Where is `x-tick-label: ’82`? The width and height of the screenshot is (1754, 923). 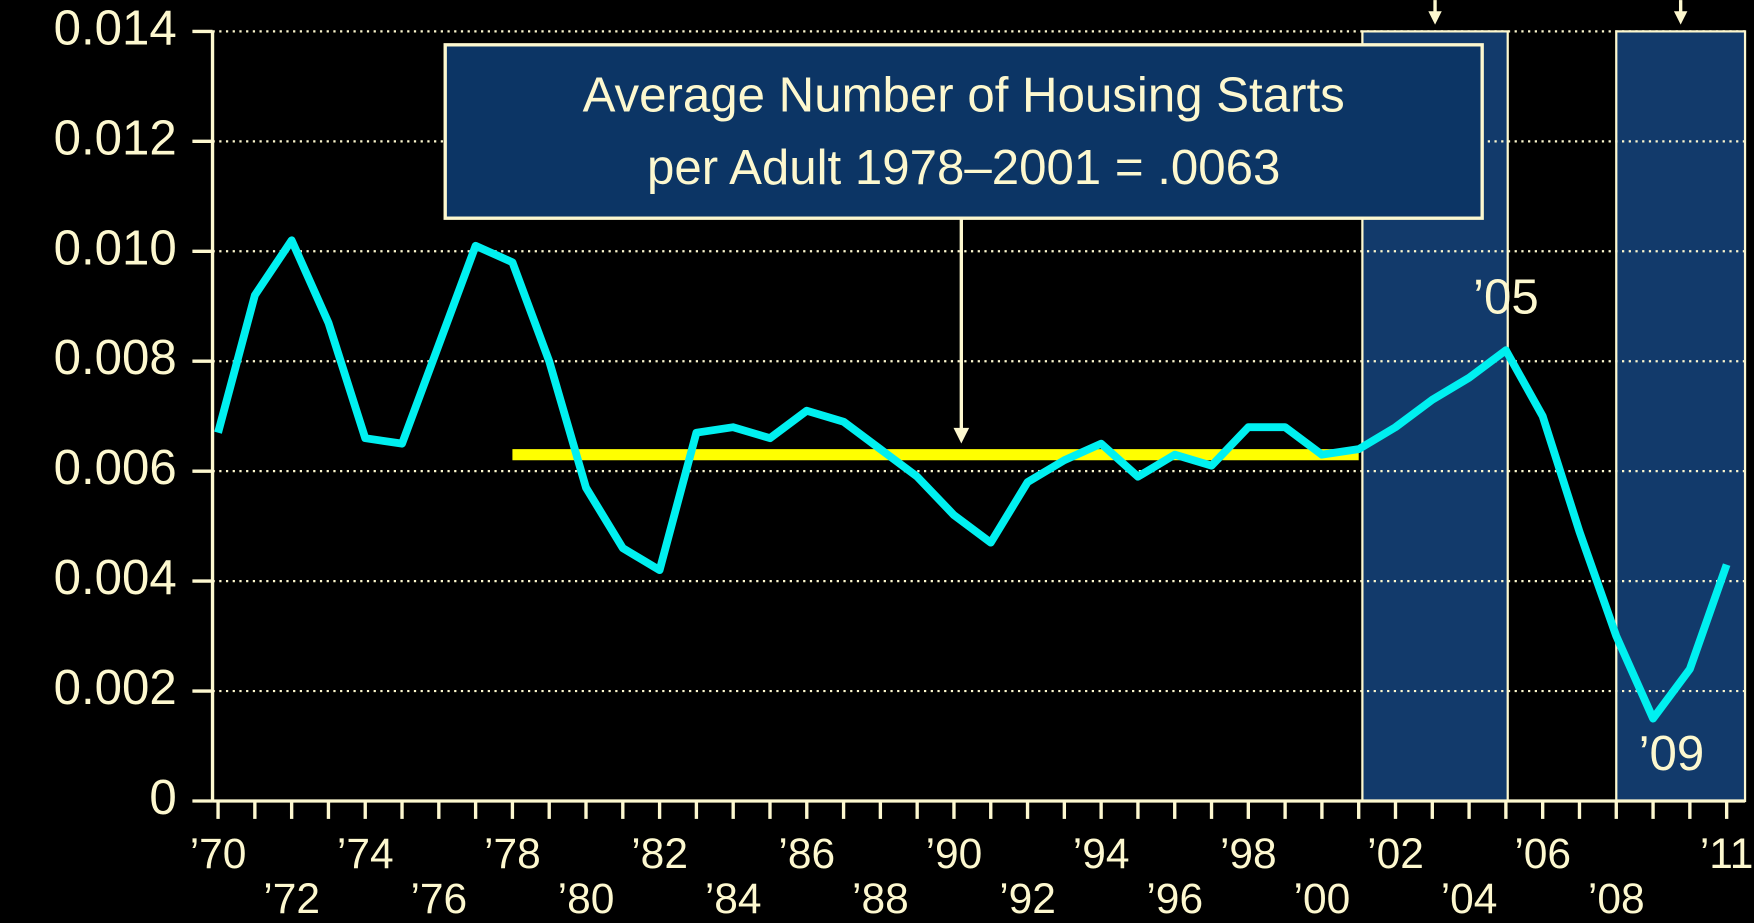 x-tick-label: ’82 is located at coordinates (659, 854).